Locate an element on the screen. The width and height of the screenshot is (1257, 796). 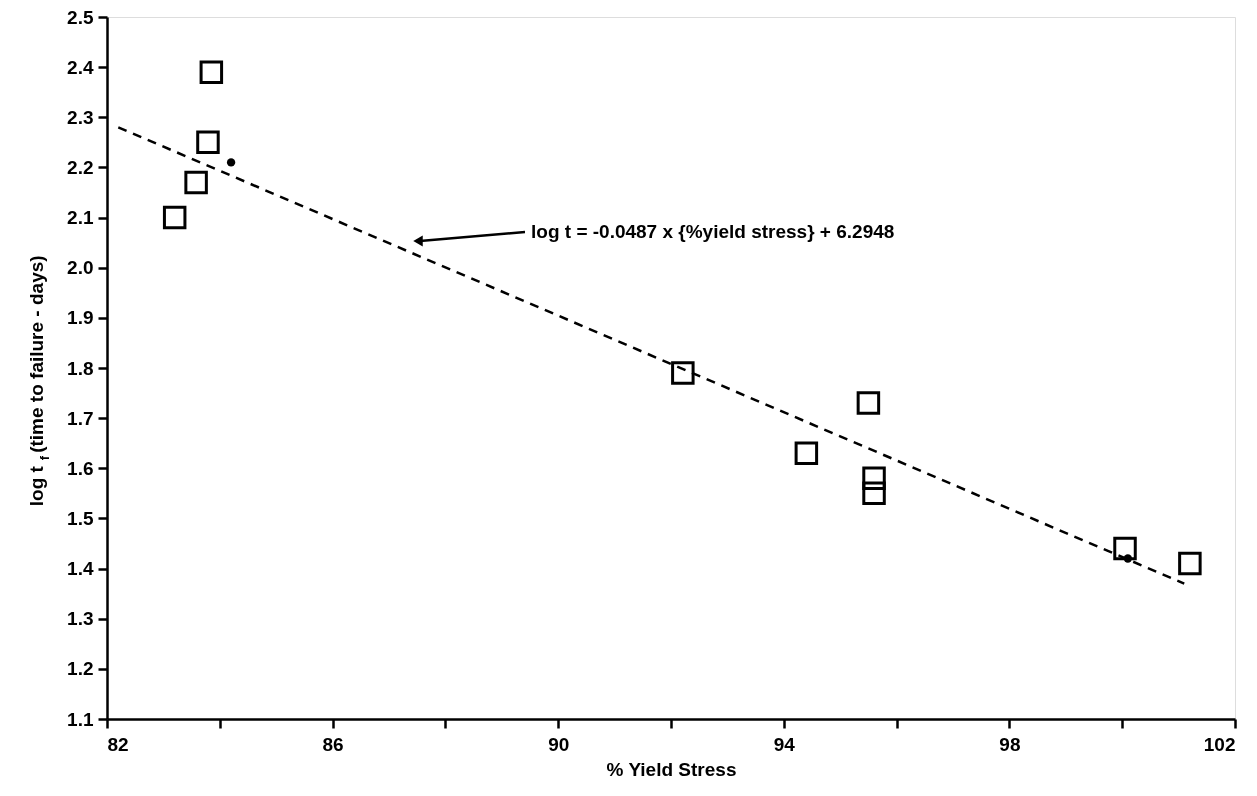
y-tick-label: 1.4 is located at coordinates (80, 569).